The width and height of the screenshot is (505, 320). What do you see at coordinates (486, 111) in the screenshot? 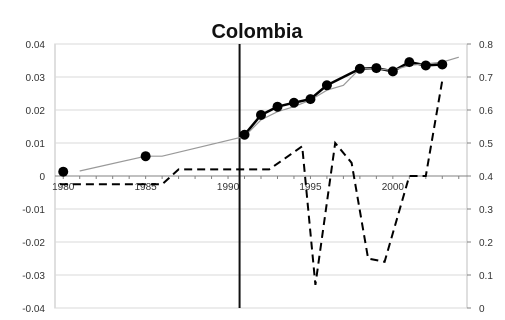
I see `right-tick-label: 0.6` at bounding box center [486, 111].